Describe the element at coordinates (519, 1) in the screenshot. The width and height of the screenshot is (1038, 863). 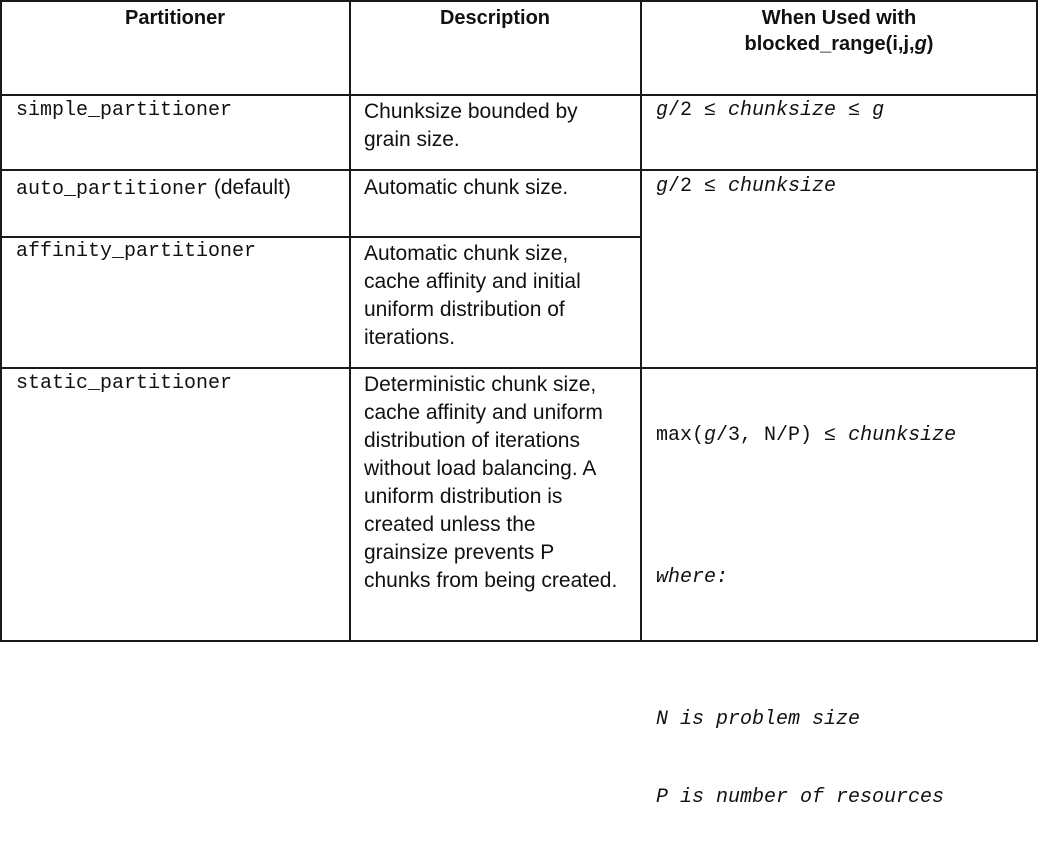
I see `table-border-top` at that location.